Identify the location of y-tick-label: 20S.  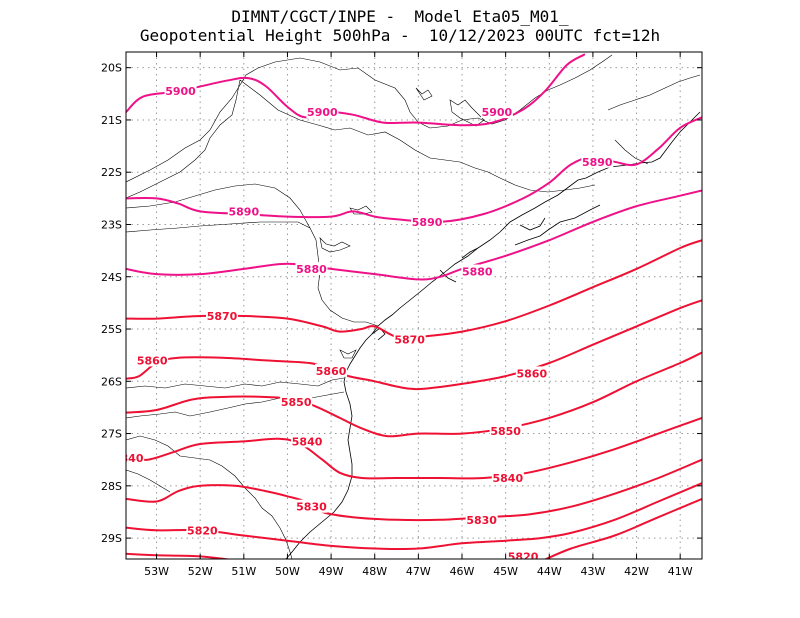
(111, 68).